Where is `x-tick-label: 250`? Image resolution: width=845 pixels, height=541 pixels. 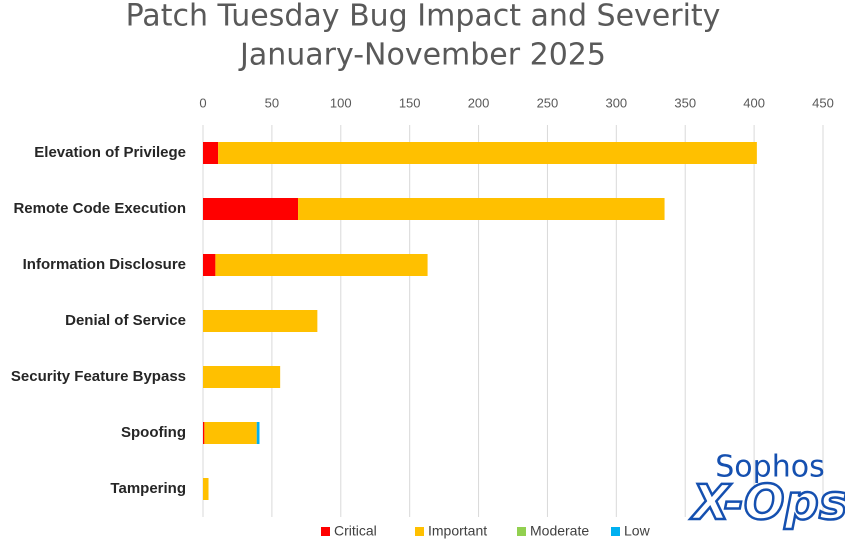
x-tick-label: 250 is located at coordinates (548, 102).